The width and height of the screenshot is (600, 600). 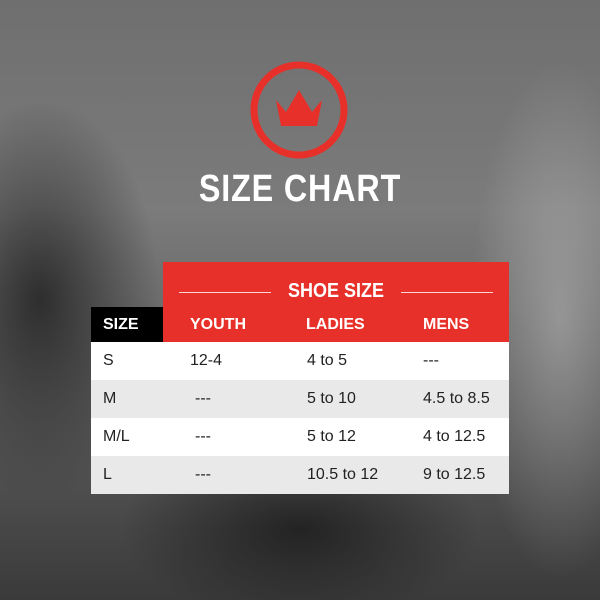 I want to click on cell-size: S, so click(x=108, y=360).